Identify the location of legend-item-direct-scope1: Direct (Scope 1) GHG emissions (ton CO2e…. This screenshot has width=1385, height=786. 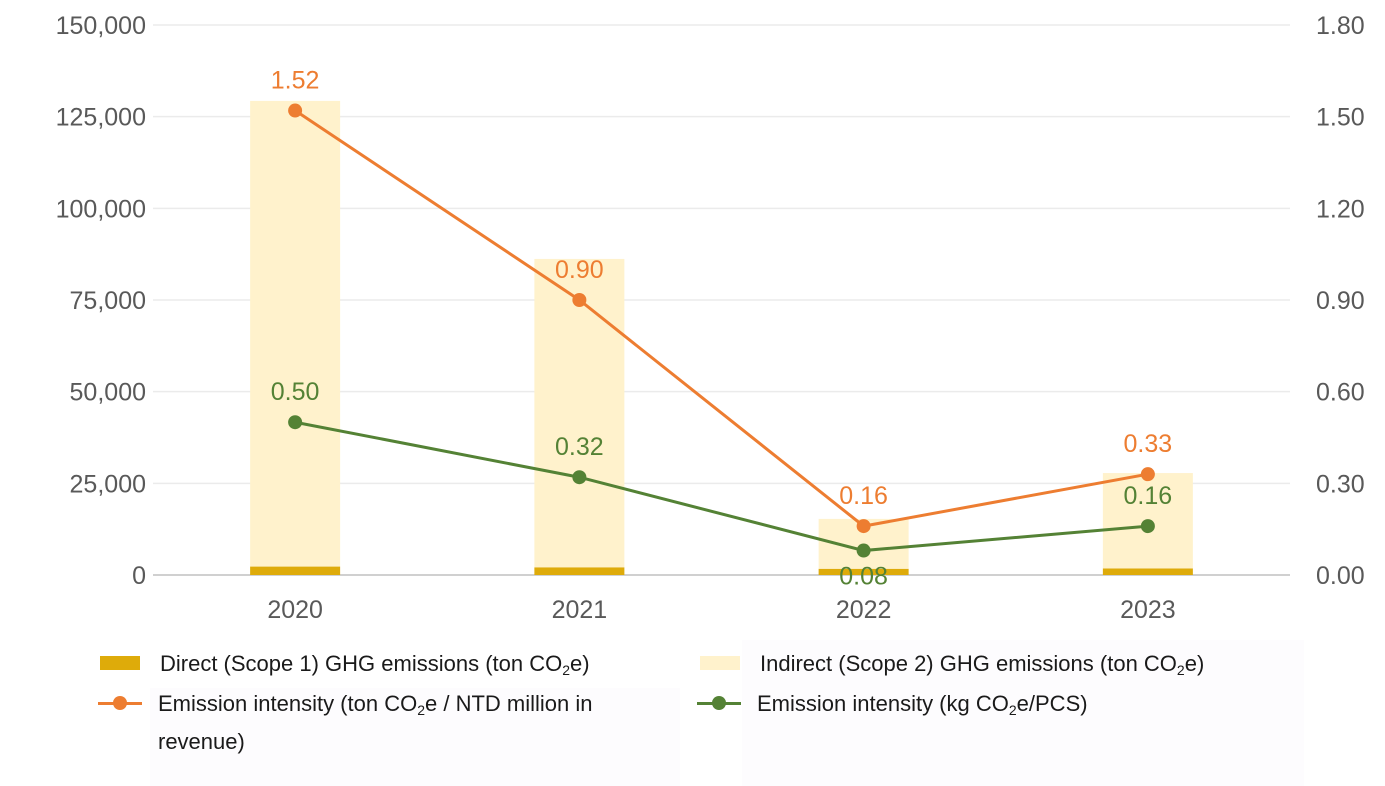
(345, 667).